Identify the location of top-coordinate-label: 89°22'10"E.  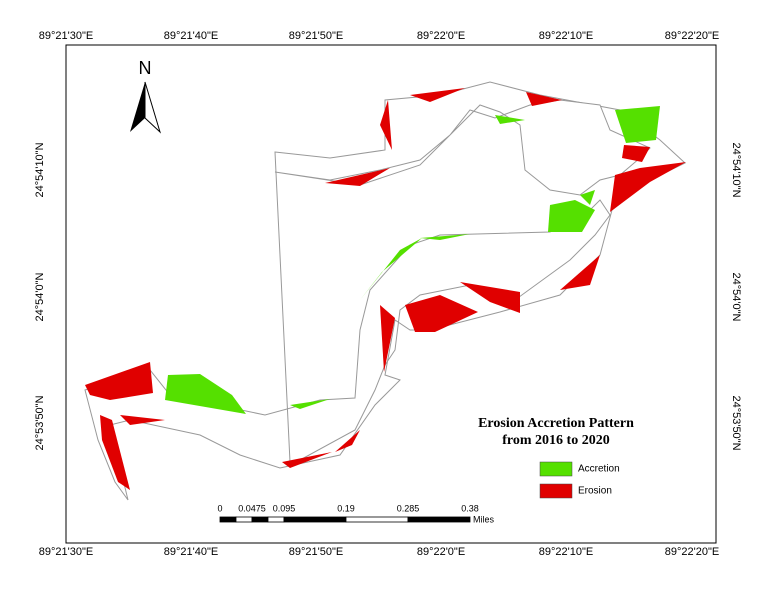
(566, 36).